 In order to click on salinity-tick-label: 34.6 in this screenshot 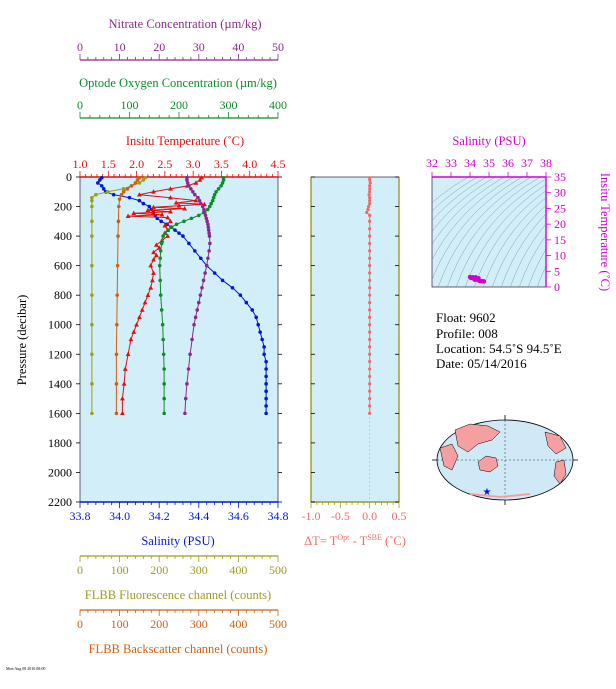, I will do `click(238, 516)`.